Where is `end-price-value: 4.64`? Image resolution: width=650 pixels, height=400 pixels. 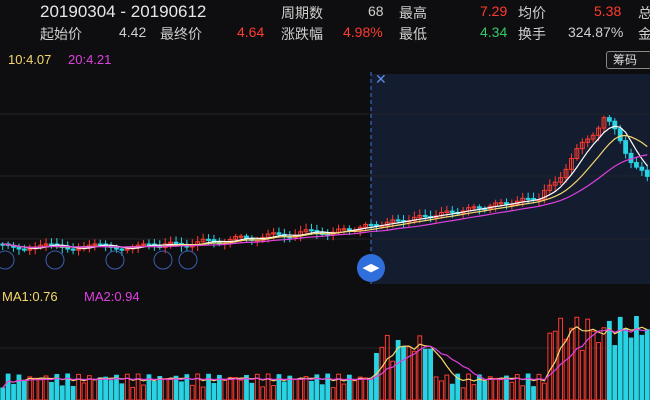 end-price-value: 4.64 is located at coordinates (251, 32).